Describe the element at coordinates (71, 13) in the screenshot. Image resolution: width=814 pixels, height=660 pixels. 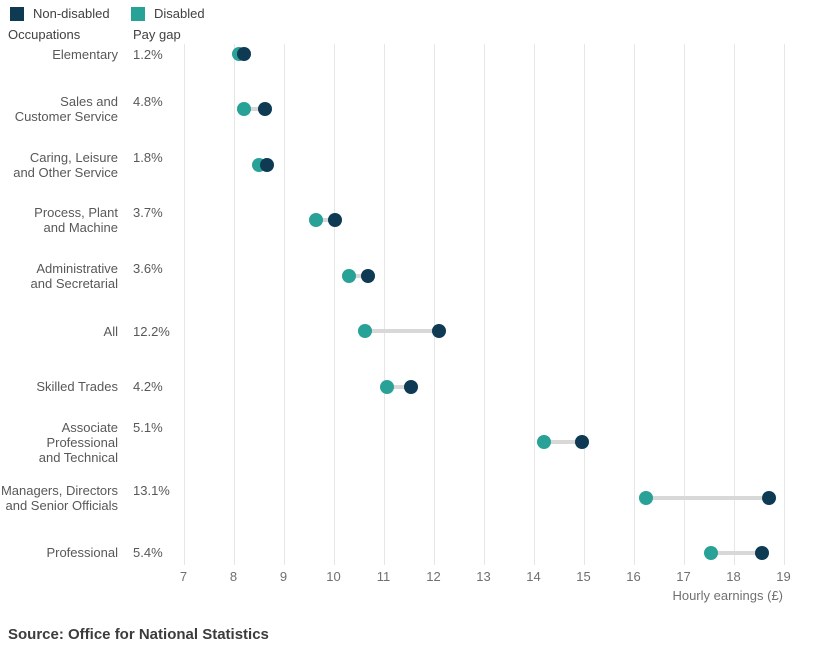
I see `legend-label-non-disabled: Non-disabled` at that location.